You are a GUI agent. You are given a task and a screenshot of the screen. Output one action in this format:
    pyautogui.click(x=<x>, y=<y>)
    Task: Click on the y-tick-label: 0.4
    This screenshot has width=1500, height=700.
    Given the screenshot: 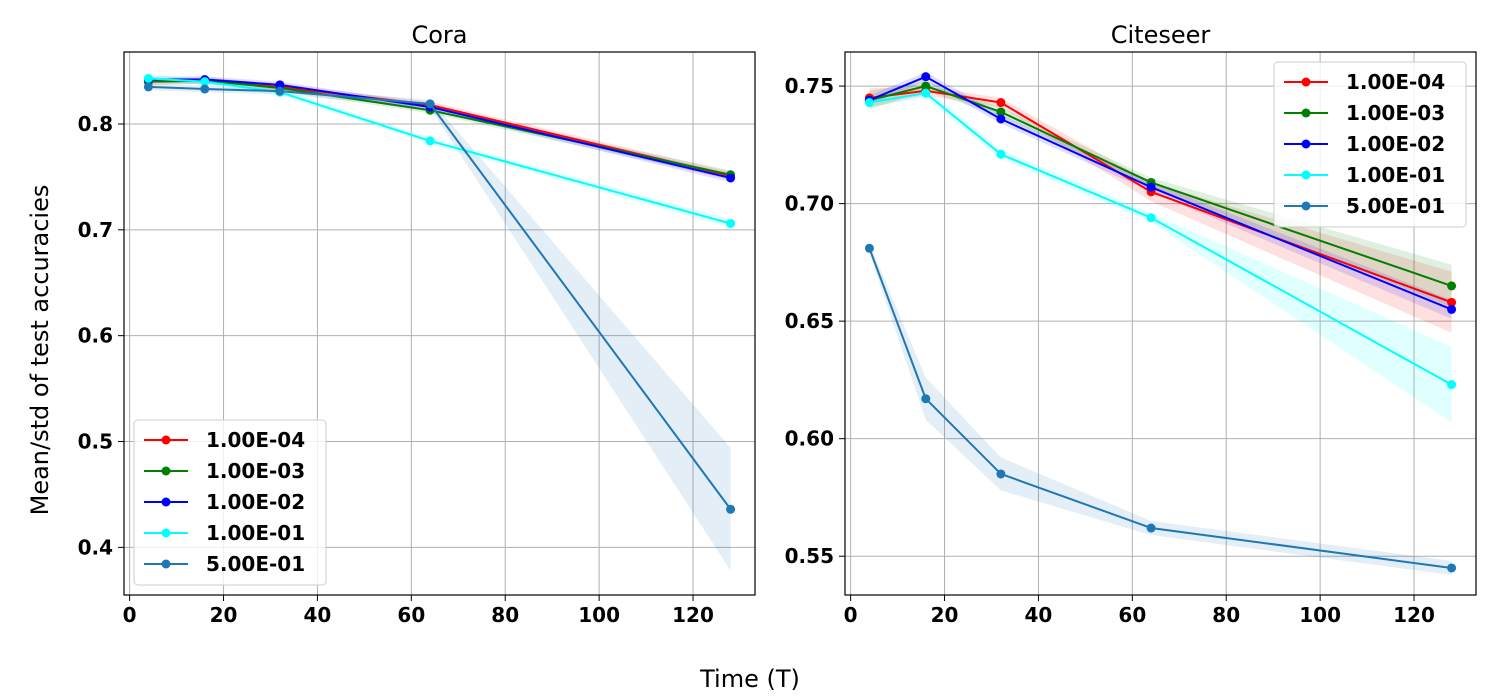 What is the action you would take?
    pyautogui.click(x=95, y=547)
    